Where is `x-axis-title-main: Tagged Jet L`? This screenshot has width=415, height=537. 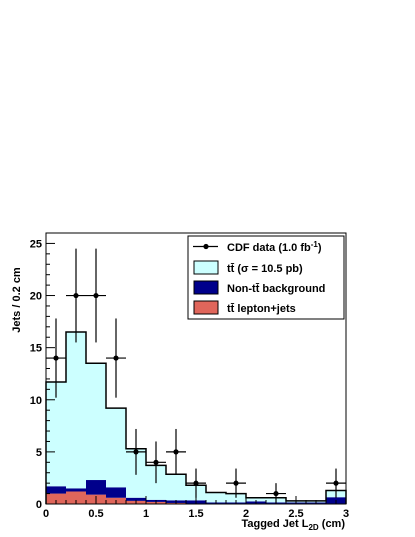
x-axis-title-main: Tagged Jet L is located at coordinates (274, 524).